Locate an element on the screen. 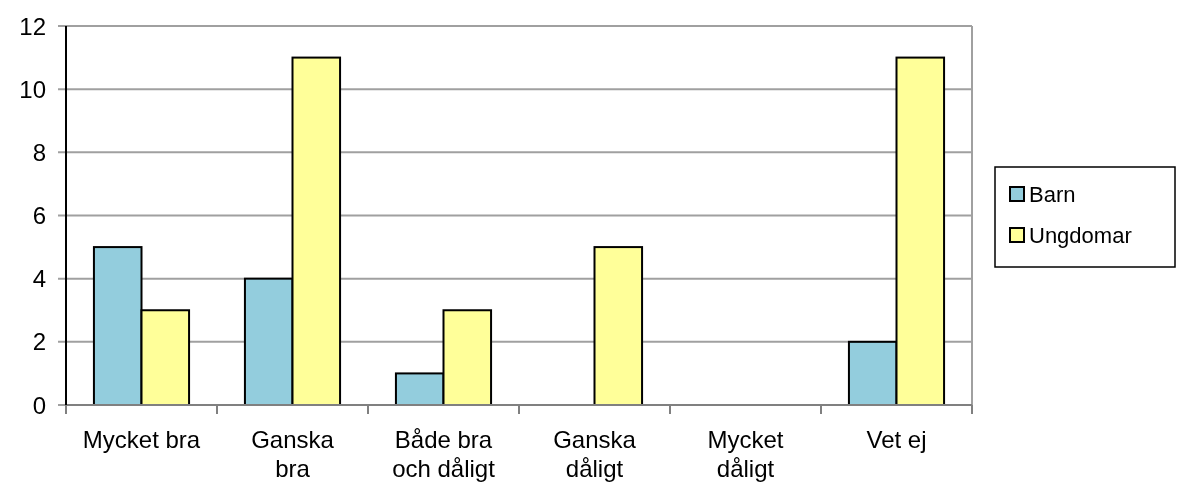  y-tick-label: 12 is located at coordinates (32, 26).